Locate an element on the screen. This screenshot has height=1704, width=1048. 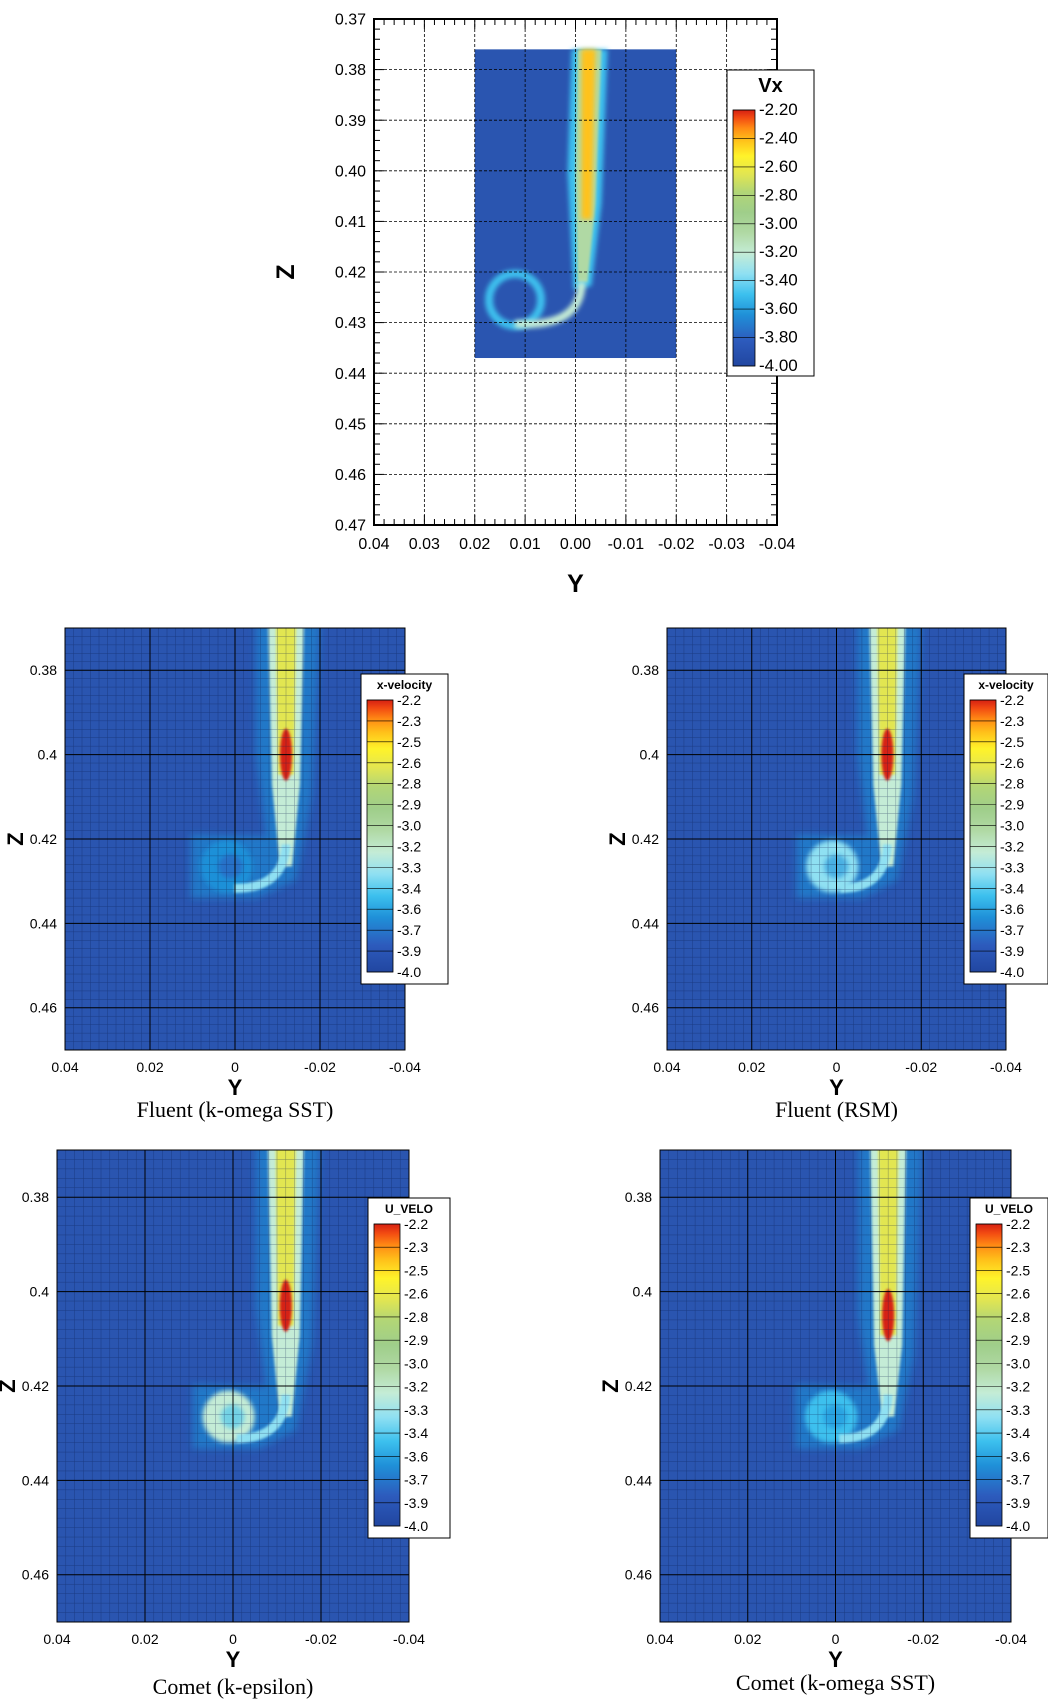
y-tick-label: 0.37 is located at coordinates (350, 20).